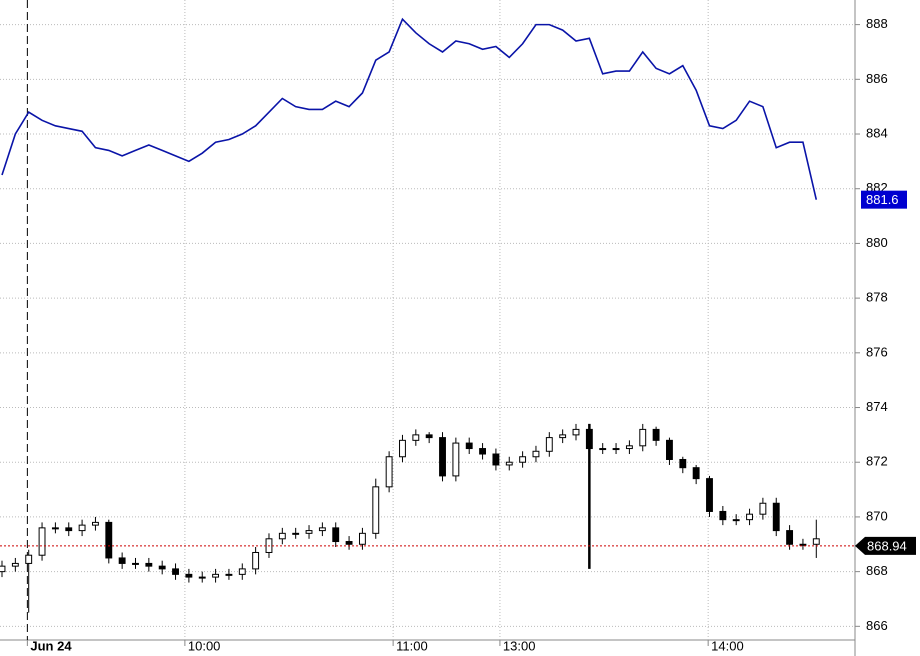 The width and height of the screenshot is (920, 656). What do you see at coordinates (519, 645) in the screenshot?
I see `x-tick-label: 13:00` at bounding box center [519, 645].